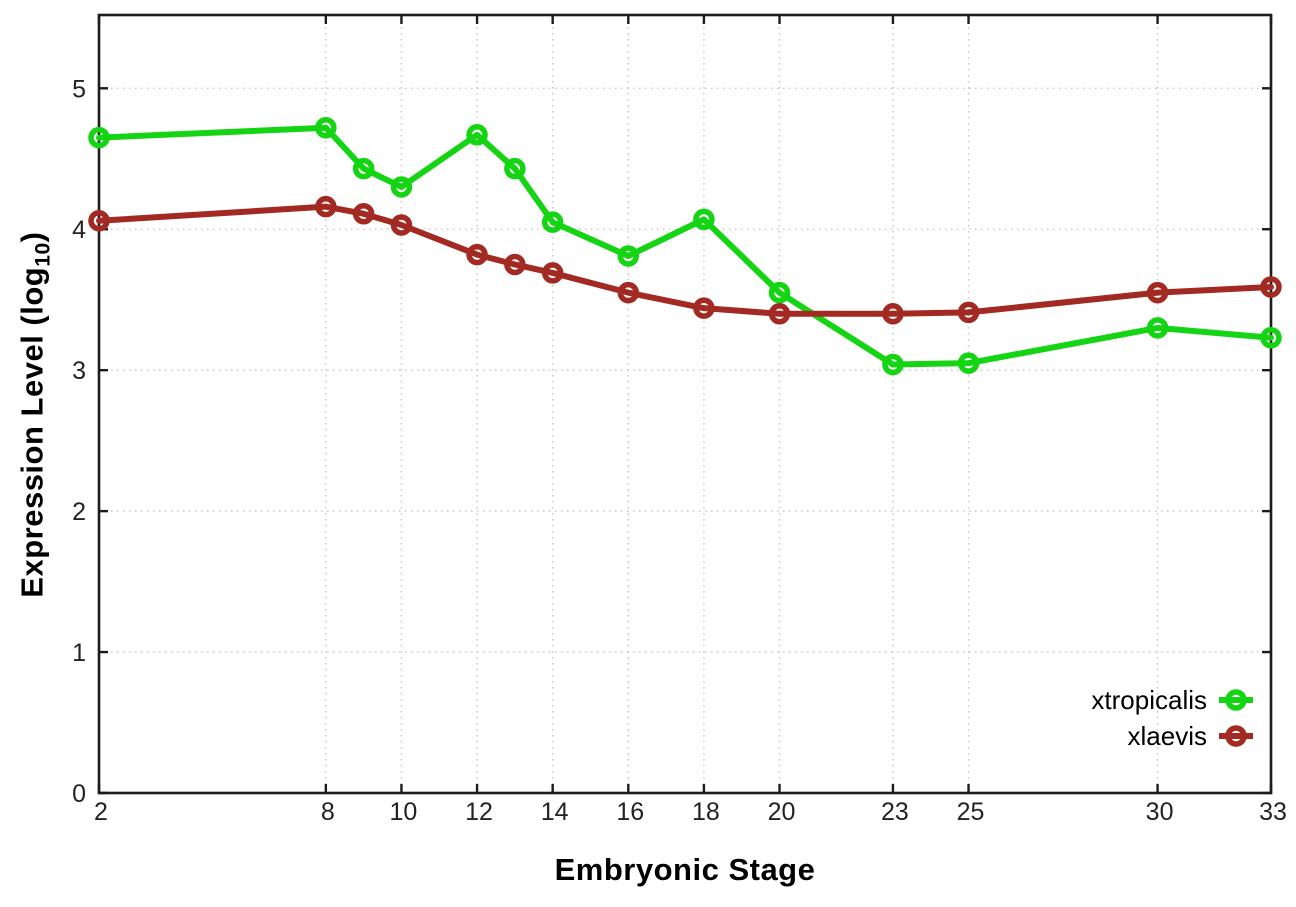  Describe the element at coordinates (79, 512) in the screenshot. I see `y-tick-label-2: 2` at that location.